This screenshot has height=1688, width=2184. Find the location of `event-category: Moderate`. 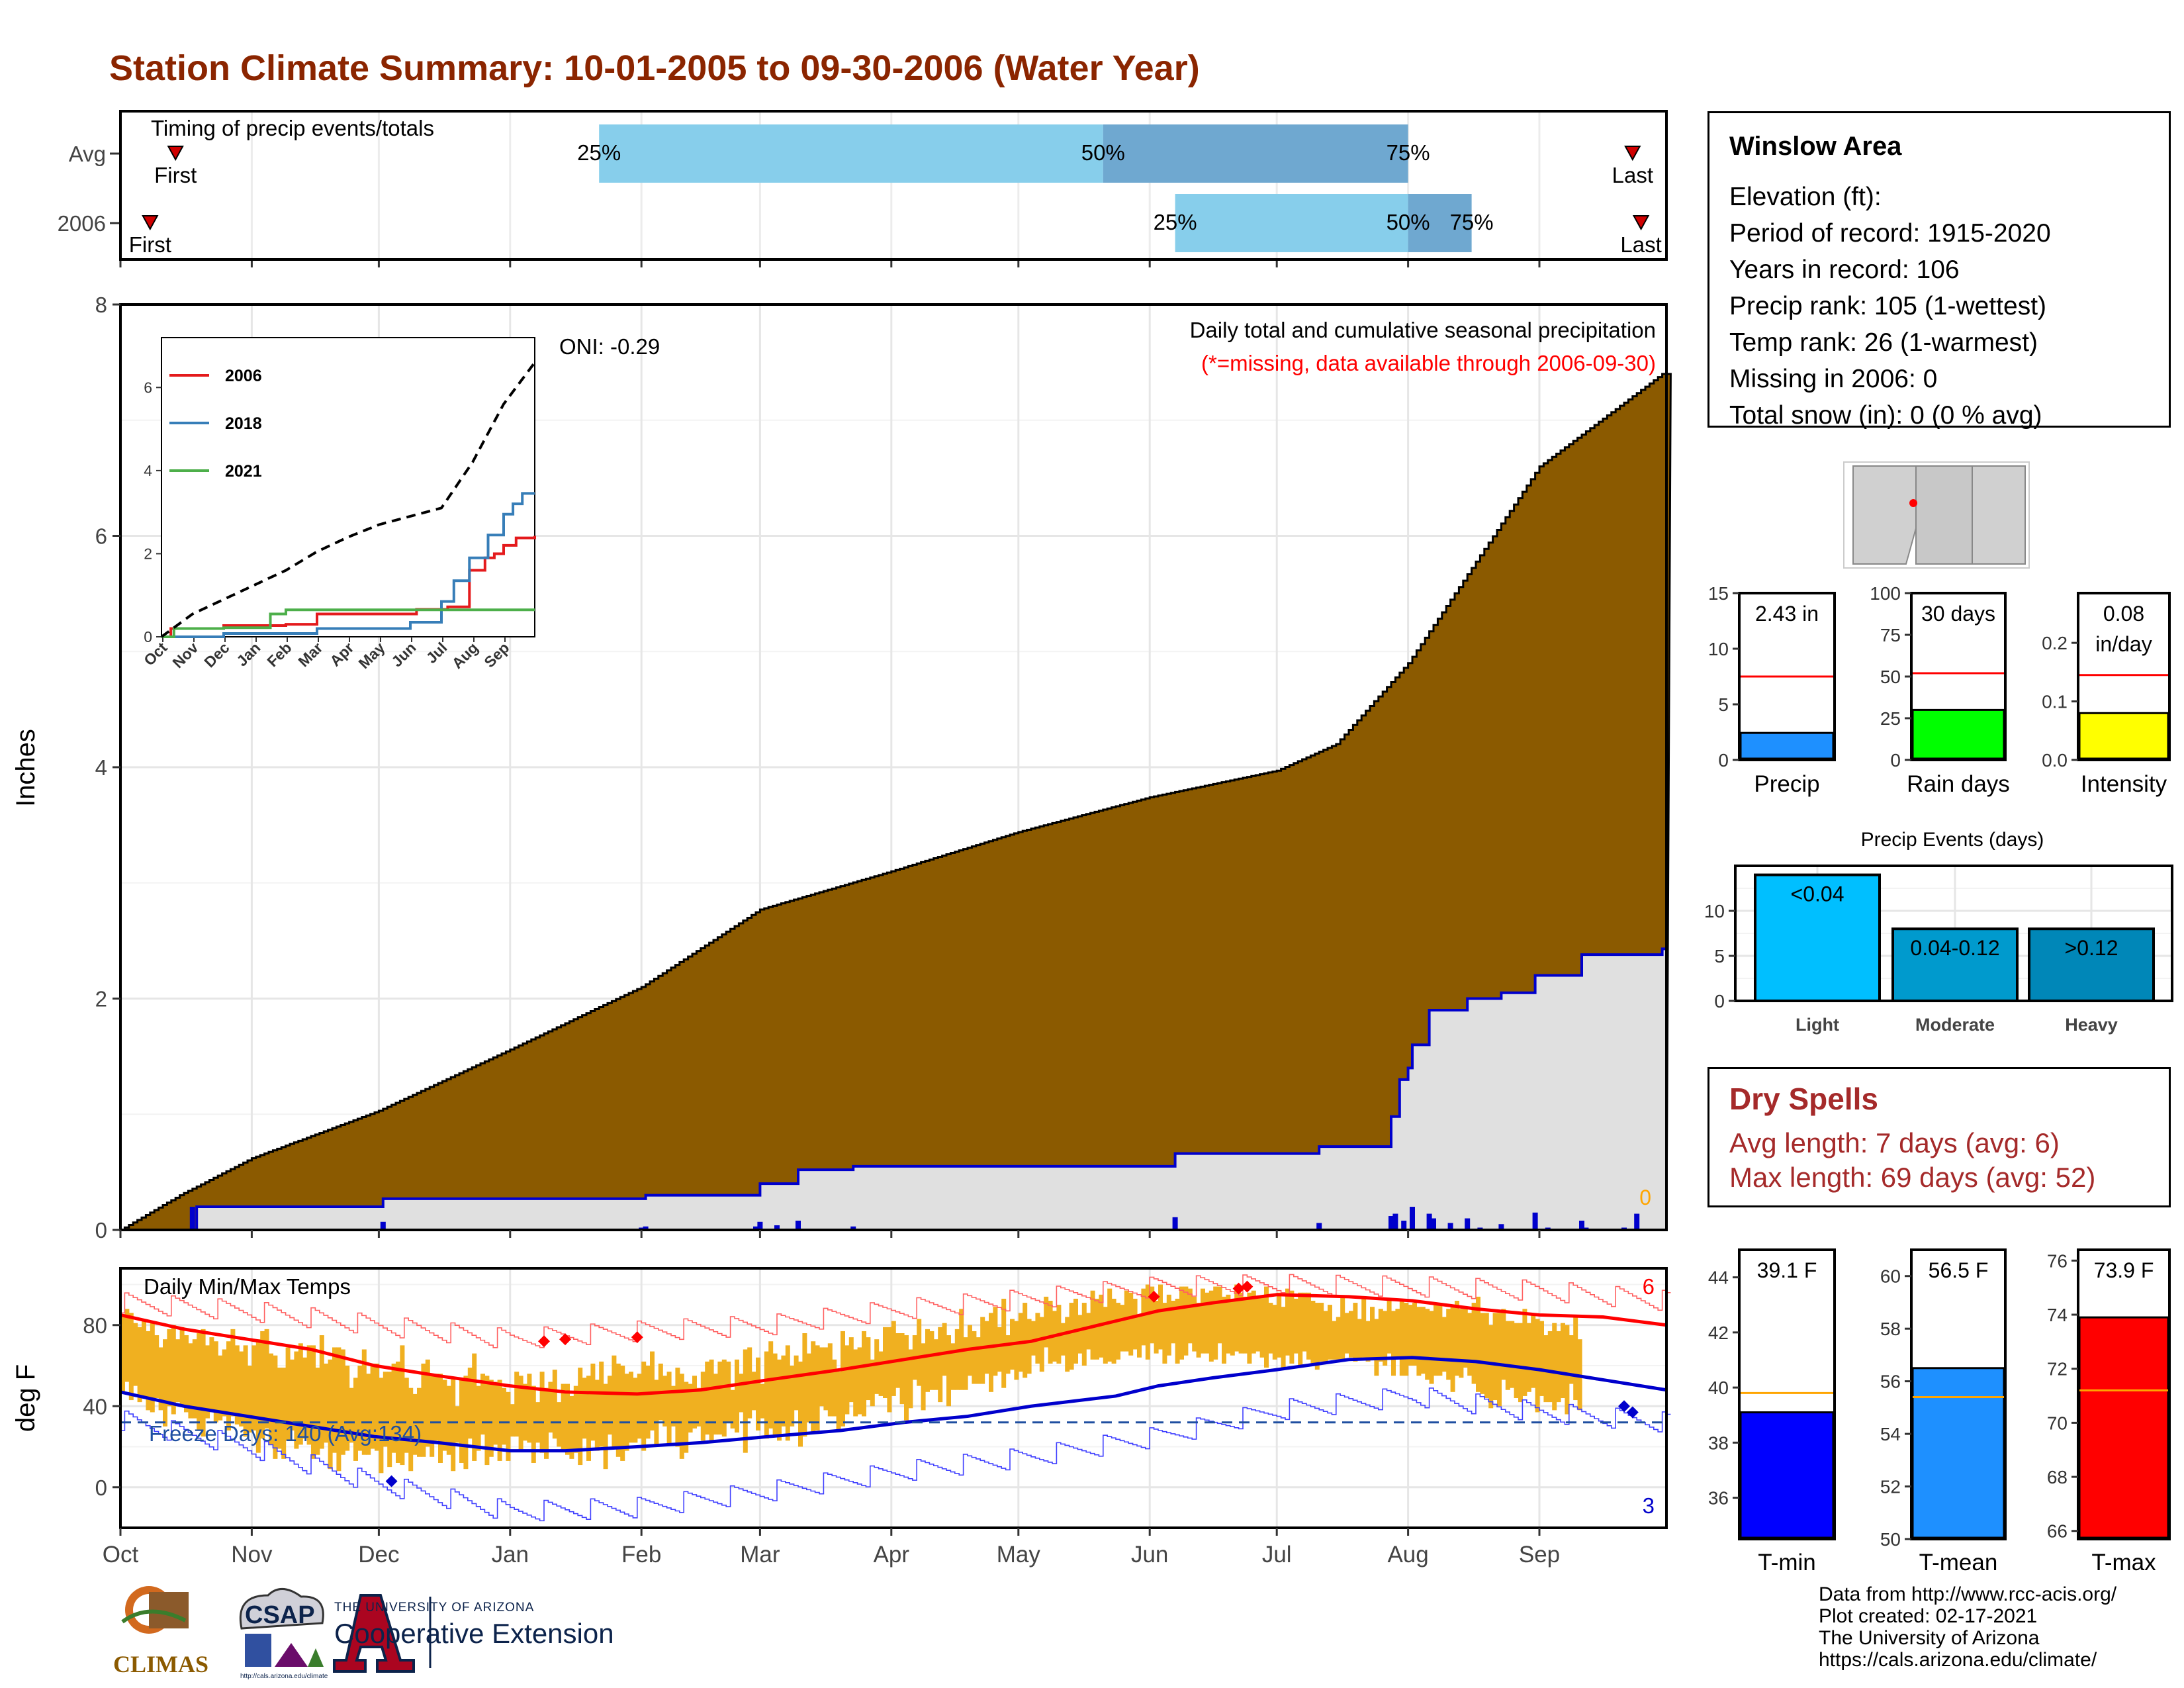

event-category: Moderate is located at coordinates (1955, 1025).